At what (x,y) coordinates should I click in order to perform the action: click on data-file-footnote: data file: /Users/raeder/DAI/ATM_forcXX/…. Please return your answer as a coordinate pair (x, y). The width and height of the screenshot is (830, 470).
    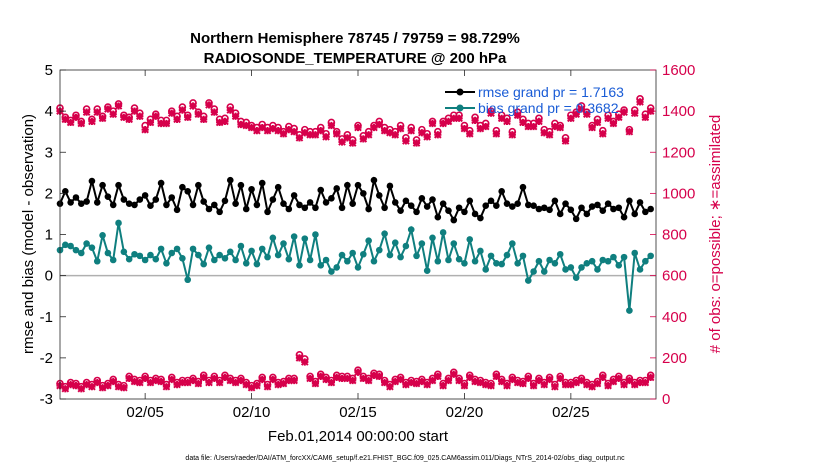
    Looking at the image, I should click on (405, 458).